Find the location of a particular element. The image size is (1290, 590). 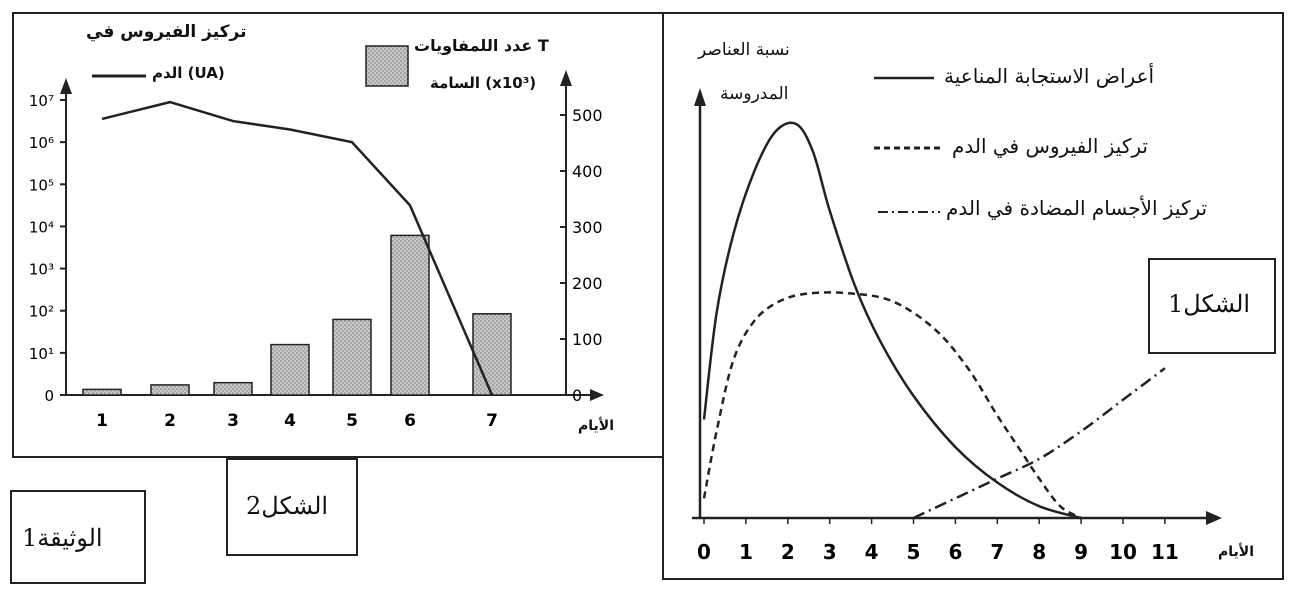

fig1-x-axis-arrow is located at coordinates (1214, 518).